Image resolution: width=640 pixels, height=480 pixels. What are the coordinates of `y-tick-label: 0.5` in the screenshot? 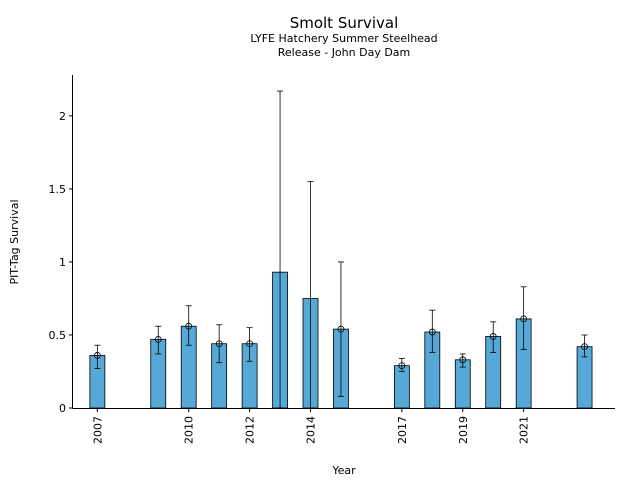 It's located at (58, 335).